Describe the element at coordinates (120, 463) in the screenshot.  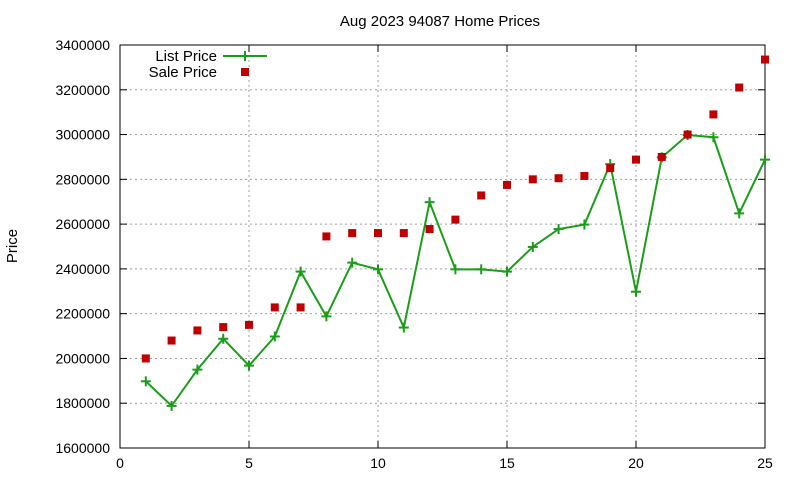
I see `x-tick-label: 0` at that location.